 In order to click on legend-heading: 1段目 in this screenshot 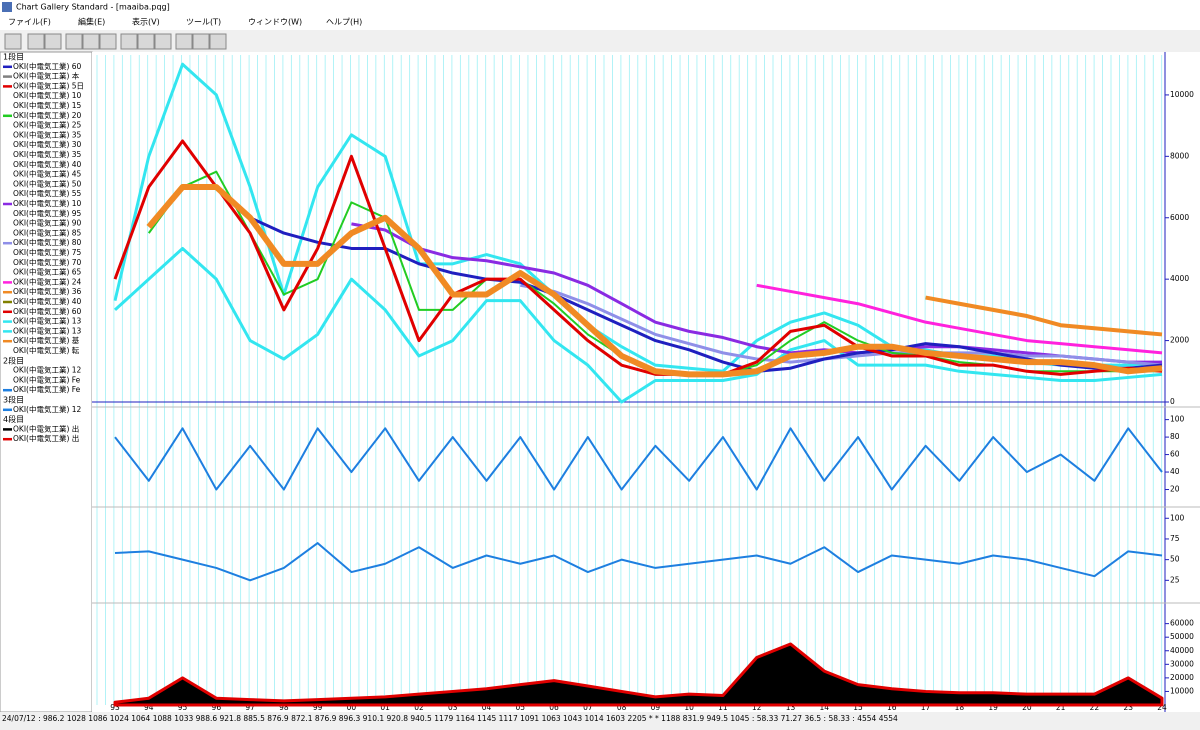, I will do `click(13, 57)`.